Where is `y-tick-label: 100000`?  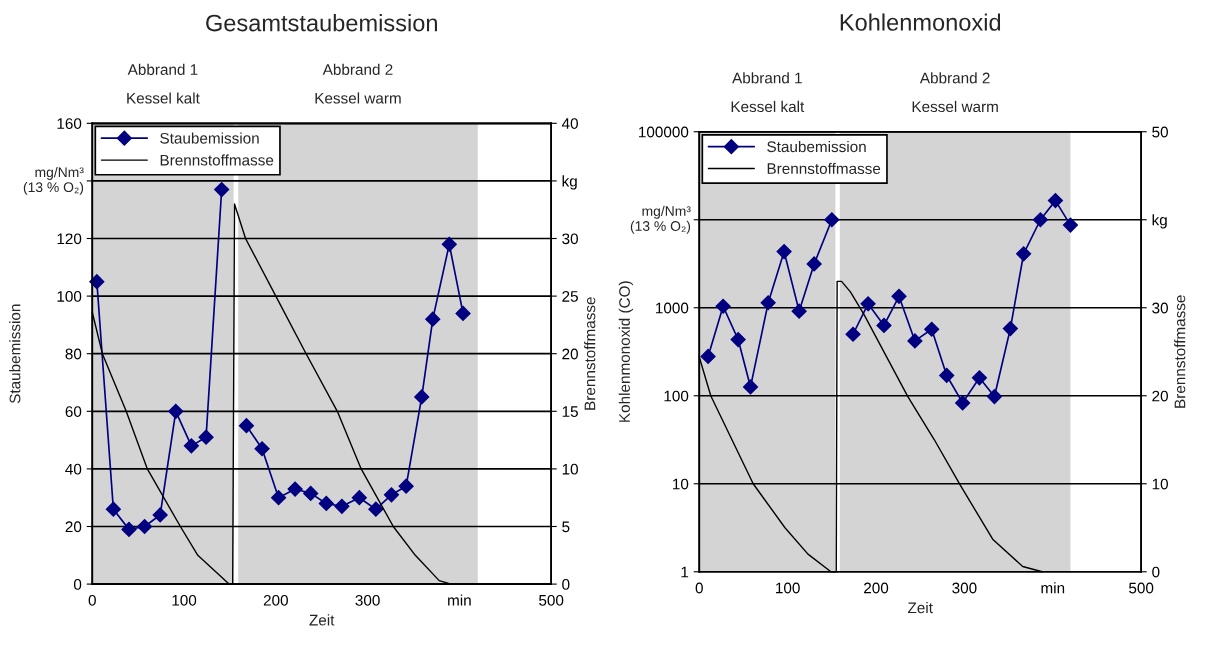 y-tick-label: 100000 is located at coordinates (664, 132).